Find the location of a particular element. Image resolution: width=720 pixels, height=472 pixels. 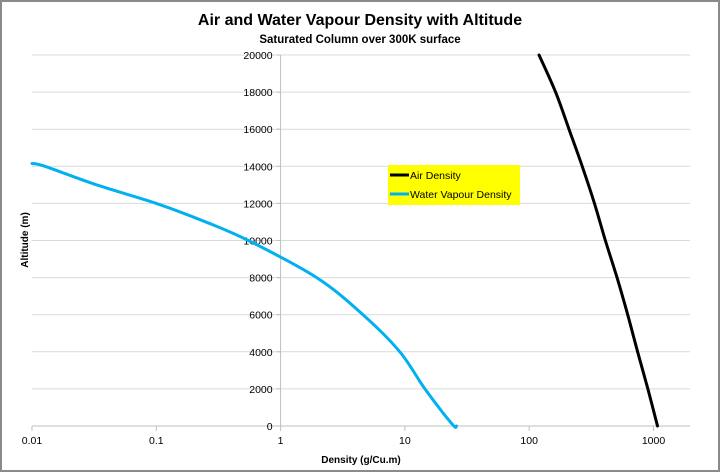

y-tick-label: 16000 is located at coordinates (257, 130).